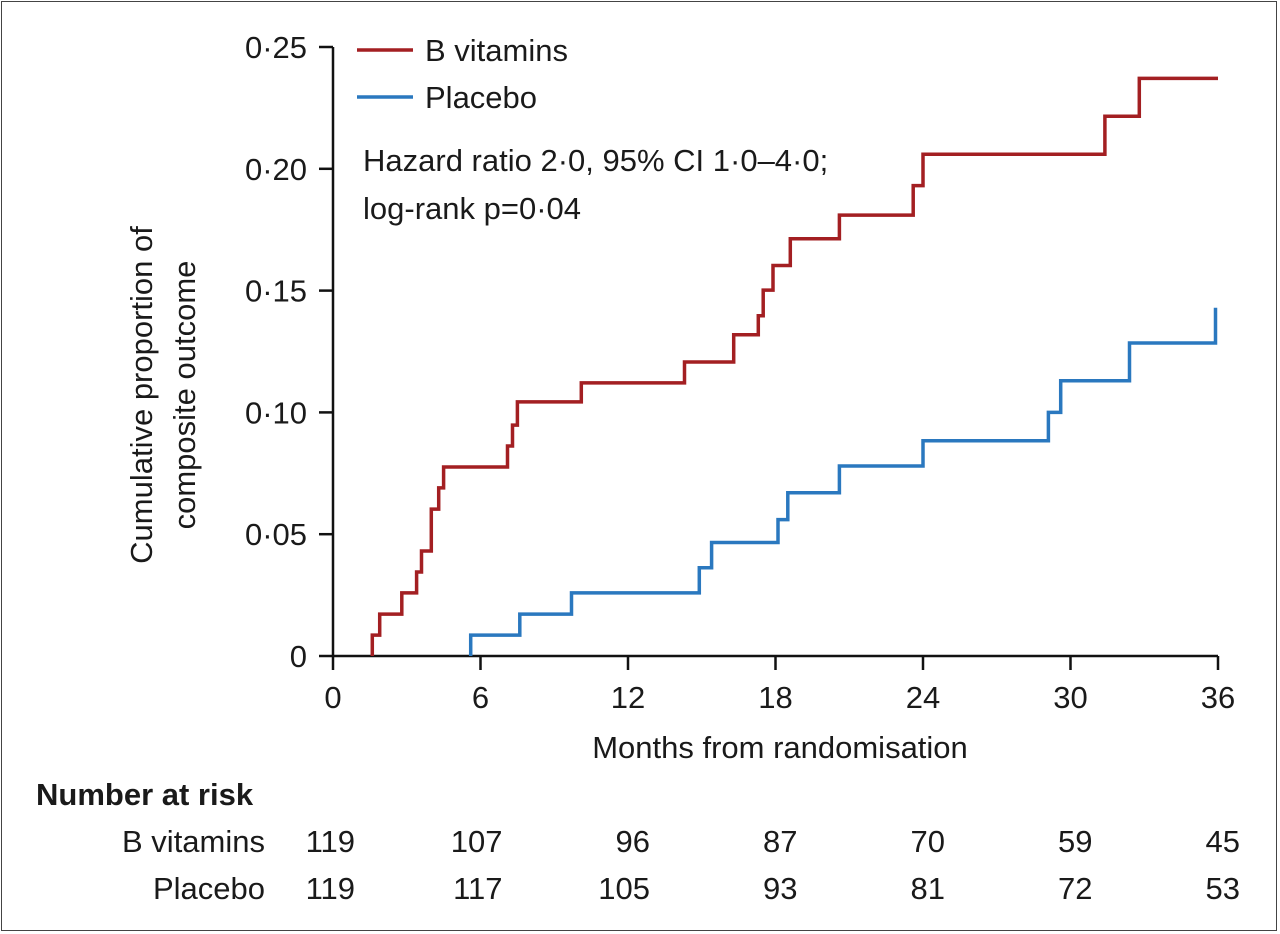  What do you see at coordinates (330, 841) in the screenshot?
I see `risk-value-b-vitamins: 119` at bounding box center [330, 841].